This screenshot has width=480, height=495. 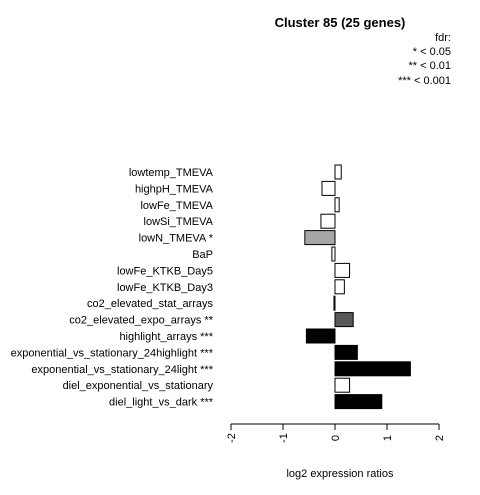 I want to click on category-label: co2_elevated_expo_arrays **, so click(x=141, y=321).